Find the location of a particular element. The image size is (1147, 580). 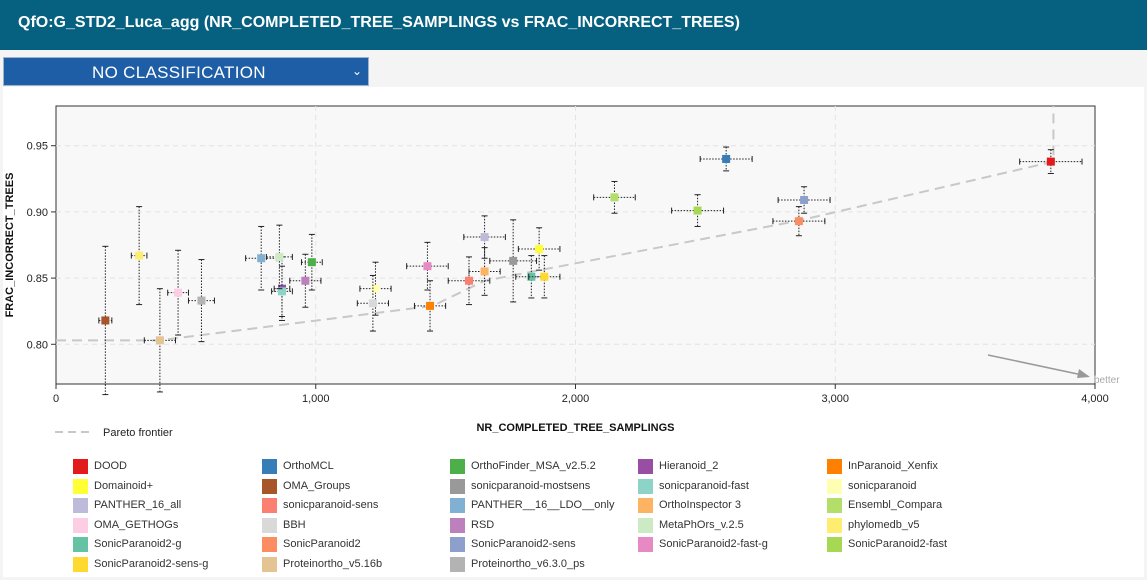

x-tick-label: 4,000 is located at coordinates (1095, 399).